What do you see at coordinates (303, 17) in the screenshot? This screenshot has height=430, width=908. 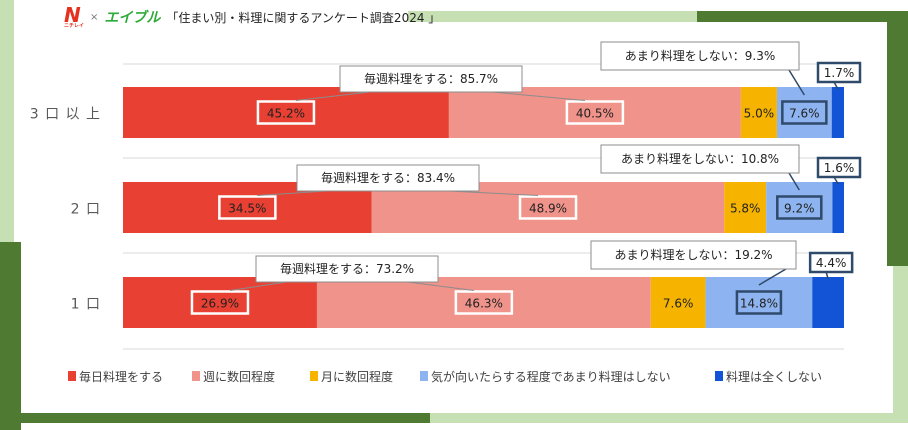 I see `page-title: 「住まい別・料理に関するアンケート調査2024 」` at bounding box center [303, 17].